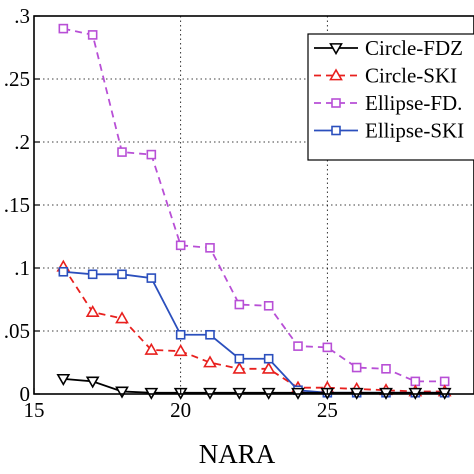  I want to click on y-tick-label-4: .2, so click(22, 142).